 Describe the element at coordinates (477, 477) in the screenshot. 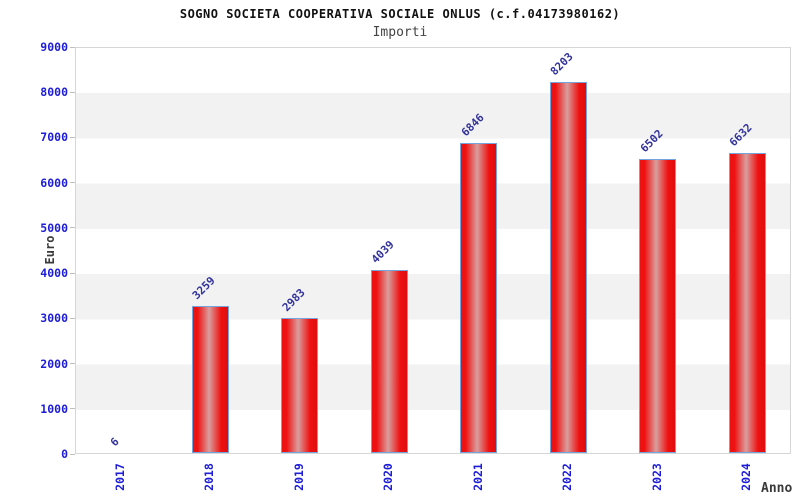

I see `x-tick-label: 2021` at that location.